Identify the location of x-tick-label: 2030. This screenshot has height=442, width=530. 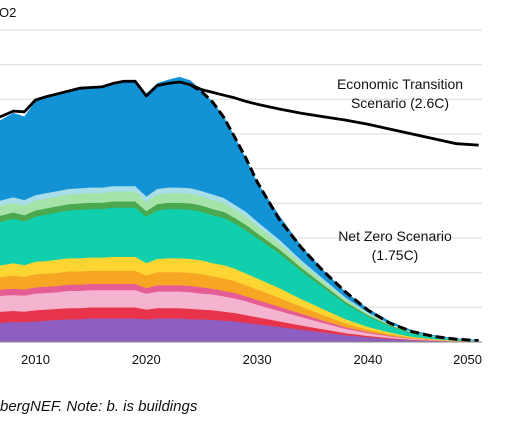
(257, 359).